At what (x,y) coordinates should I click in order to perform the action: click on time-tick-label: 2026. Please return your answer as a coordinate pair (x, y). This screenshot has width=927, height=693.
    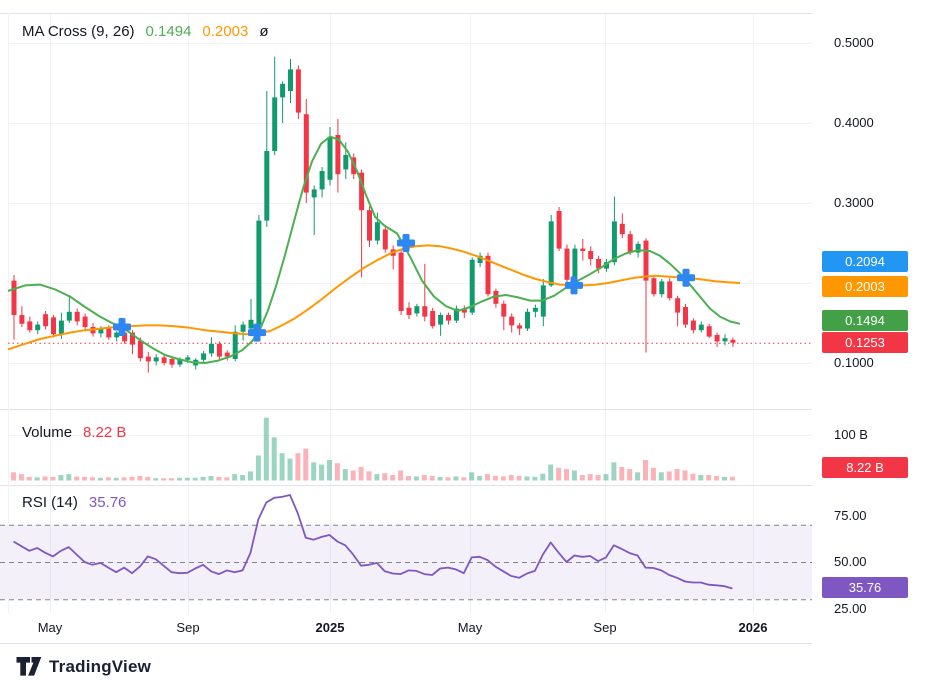
    Looking at the image, I should click on (753, 627).